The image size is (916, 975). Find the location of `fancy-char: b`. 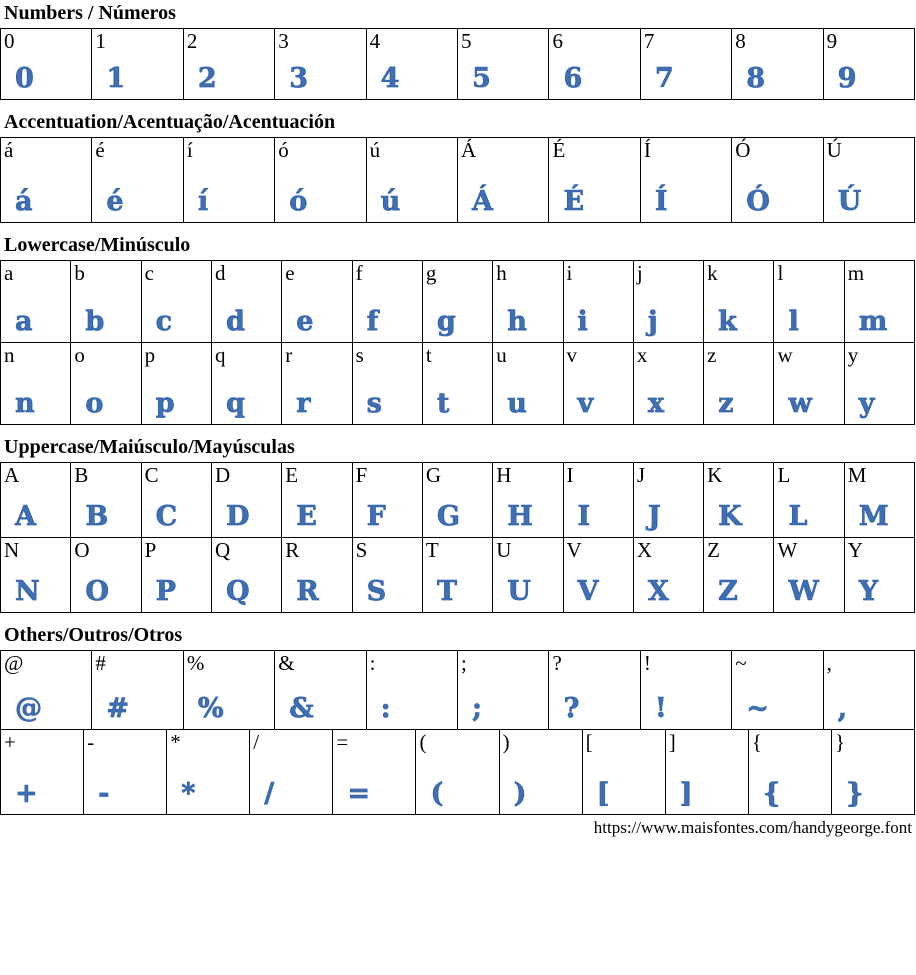

fancy-char: b is located at coordinates (95, 321).